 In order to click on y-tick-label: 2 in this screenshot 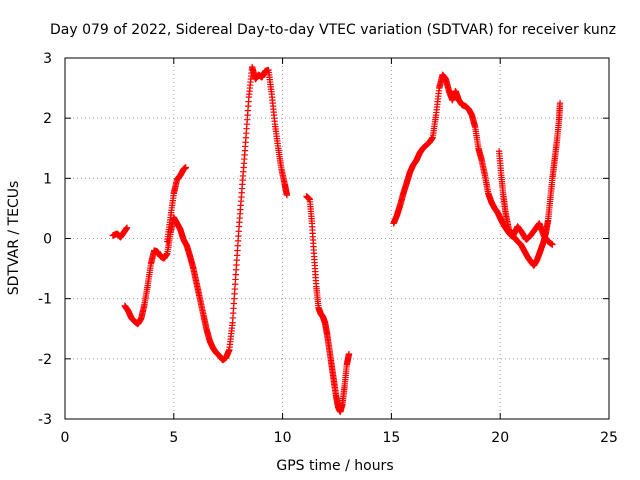, I will do `click(47, 119)`.